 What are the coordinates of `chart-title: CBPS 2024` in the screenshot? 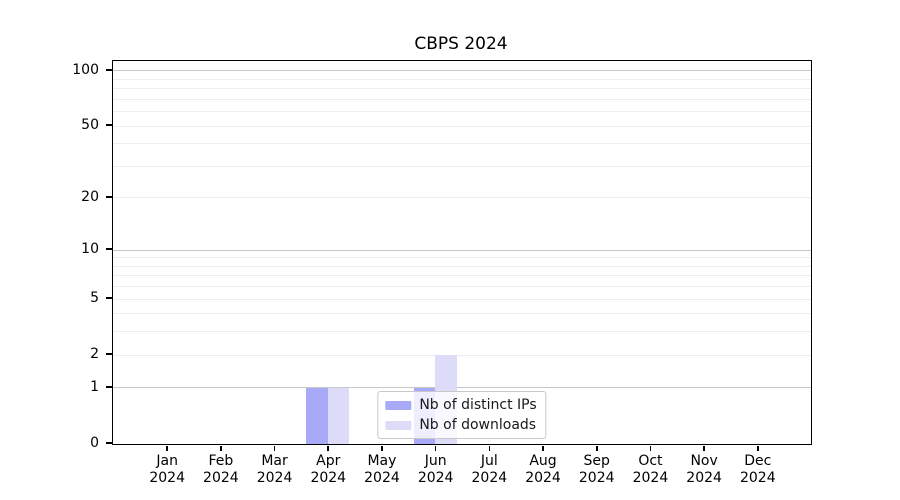 It's located at (461, 44).